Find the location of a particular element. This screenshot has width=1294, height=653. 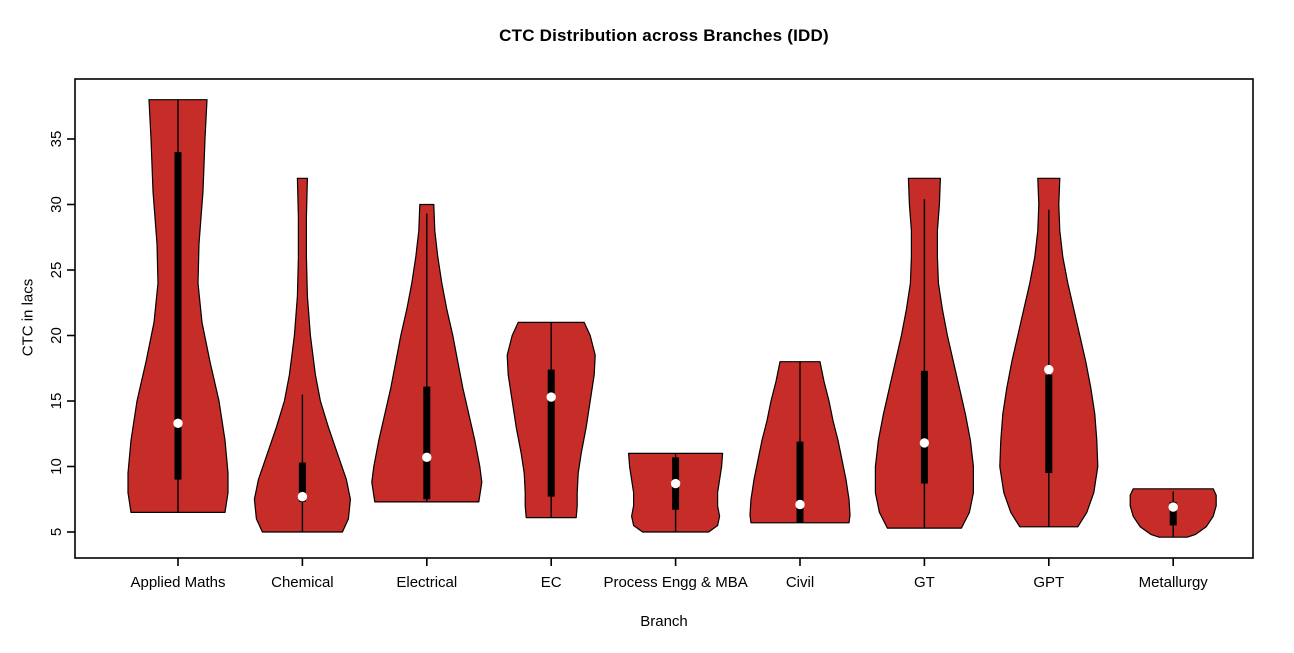

x-tick-label: GT is located at coordinates (924, 582).